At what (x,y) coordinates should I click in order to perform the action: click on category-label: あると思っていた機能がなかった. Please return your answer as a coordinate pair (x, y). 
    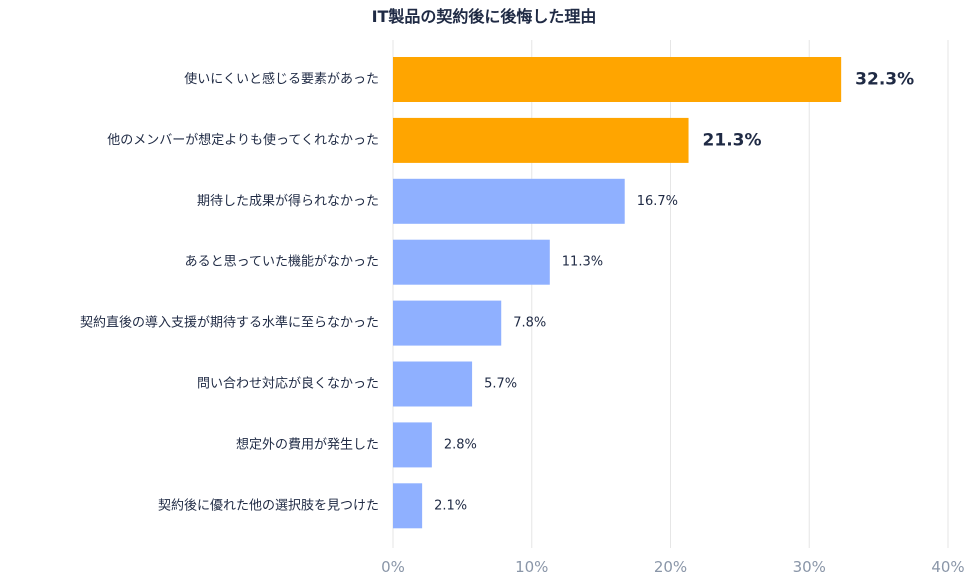
    Looking at the image, I should click on (282, 262).